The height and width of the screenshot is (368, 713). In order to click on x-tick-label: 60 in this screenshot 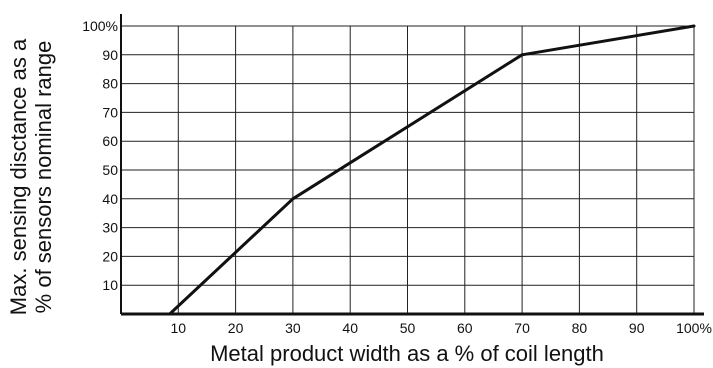, I will do `click(465, 328)`.